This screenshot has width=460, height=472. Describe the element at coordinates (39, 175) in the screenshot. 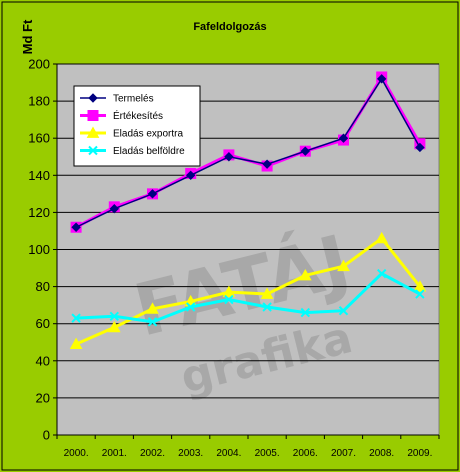

I see `y-tick-label: 140` at that location.